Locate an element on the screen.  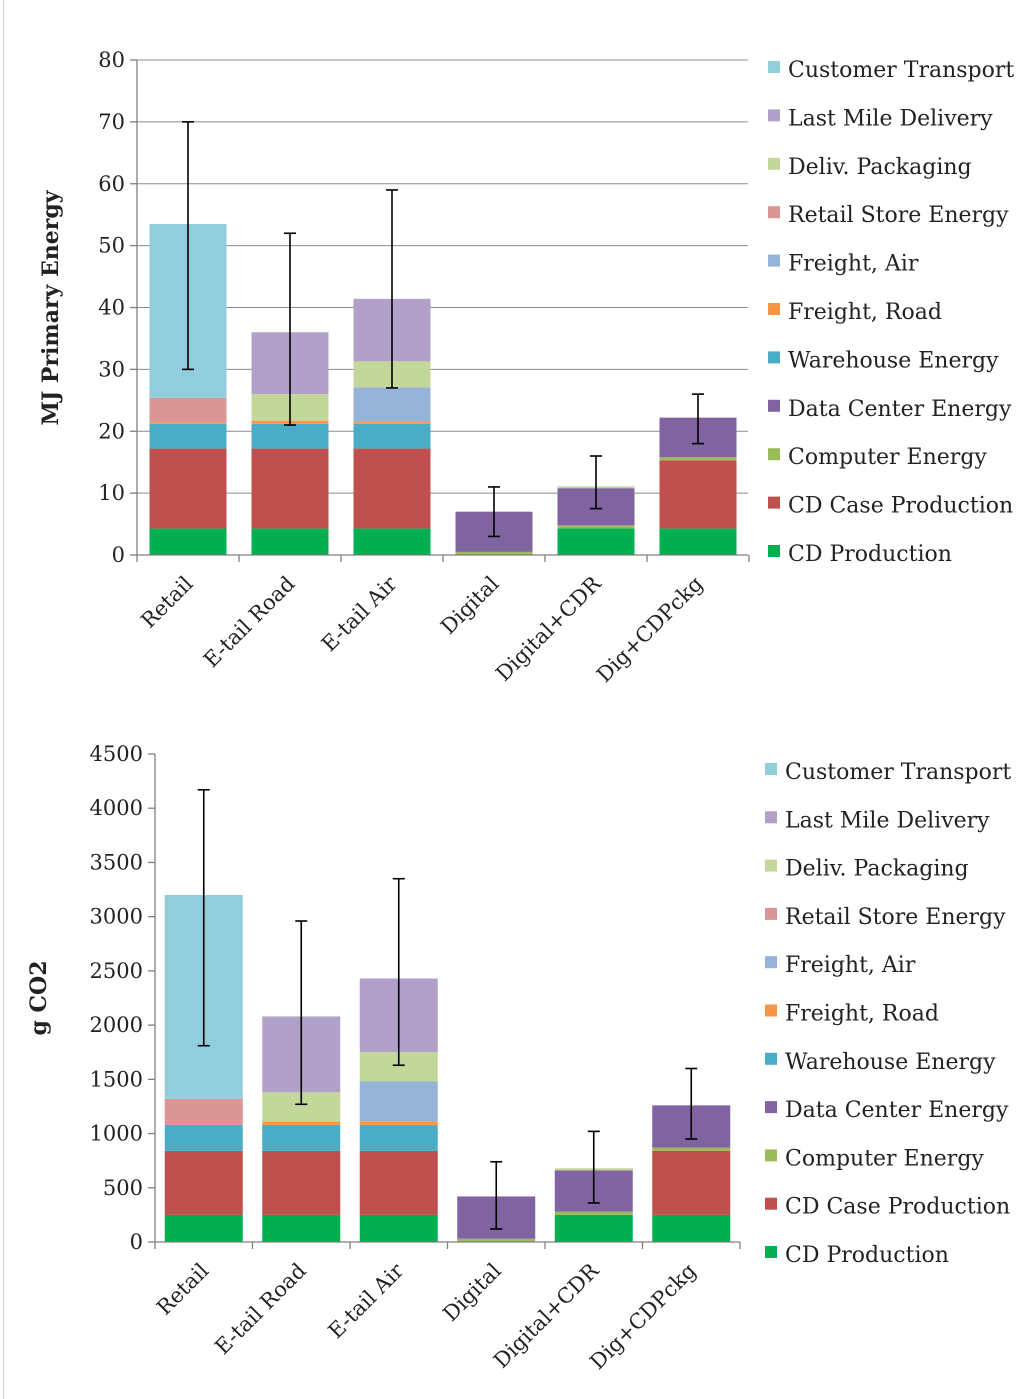
co2-bar-retail-cd-production is located at coordinates (203, 1228).